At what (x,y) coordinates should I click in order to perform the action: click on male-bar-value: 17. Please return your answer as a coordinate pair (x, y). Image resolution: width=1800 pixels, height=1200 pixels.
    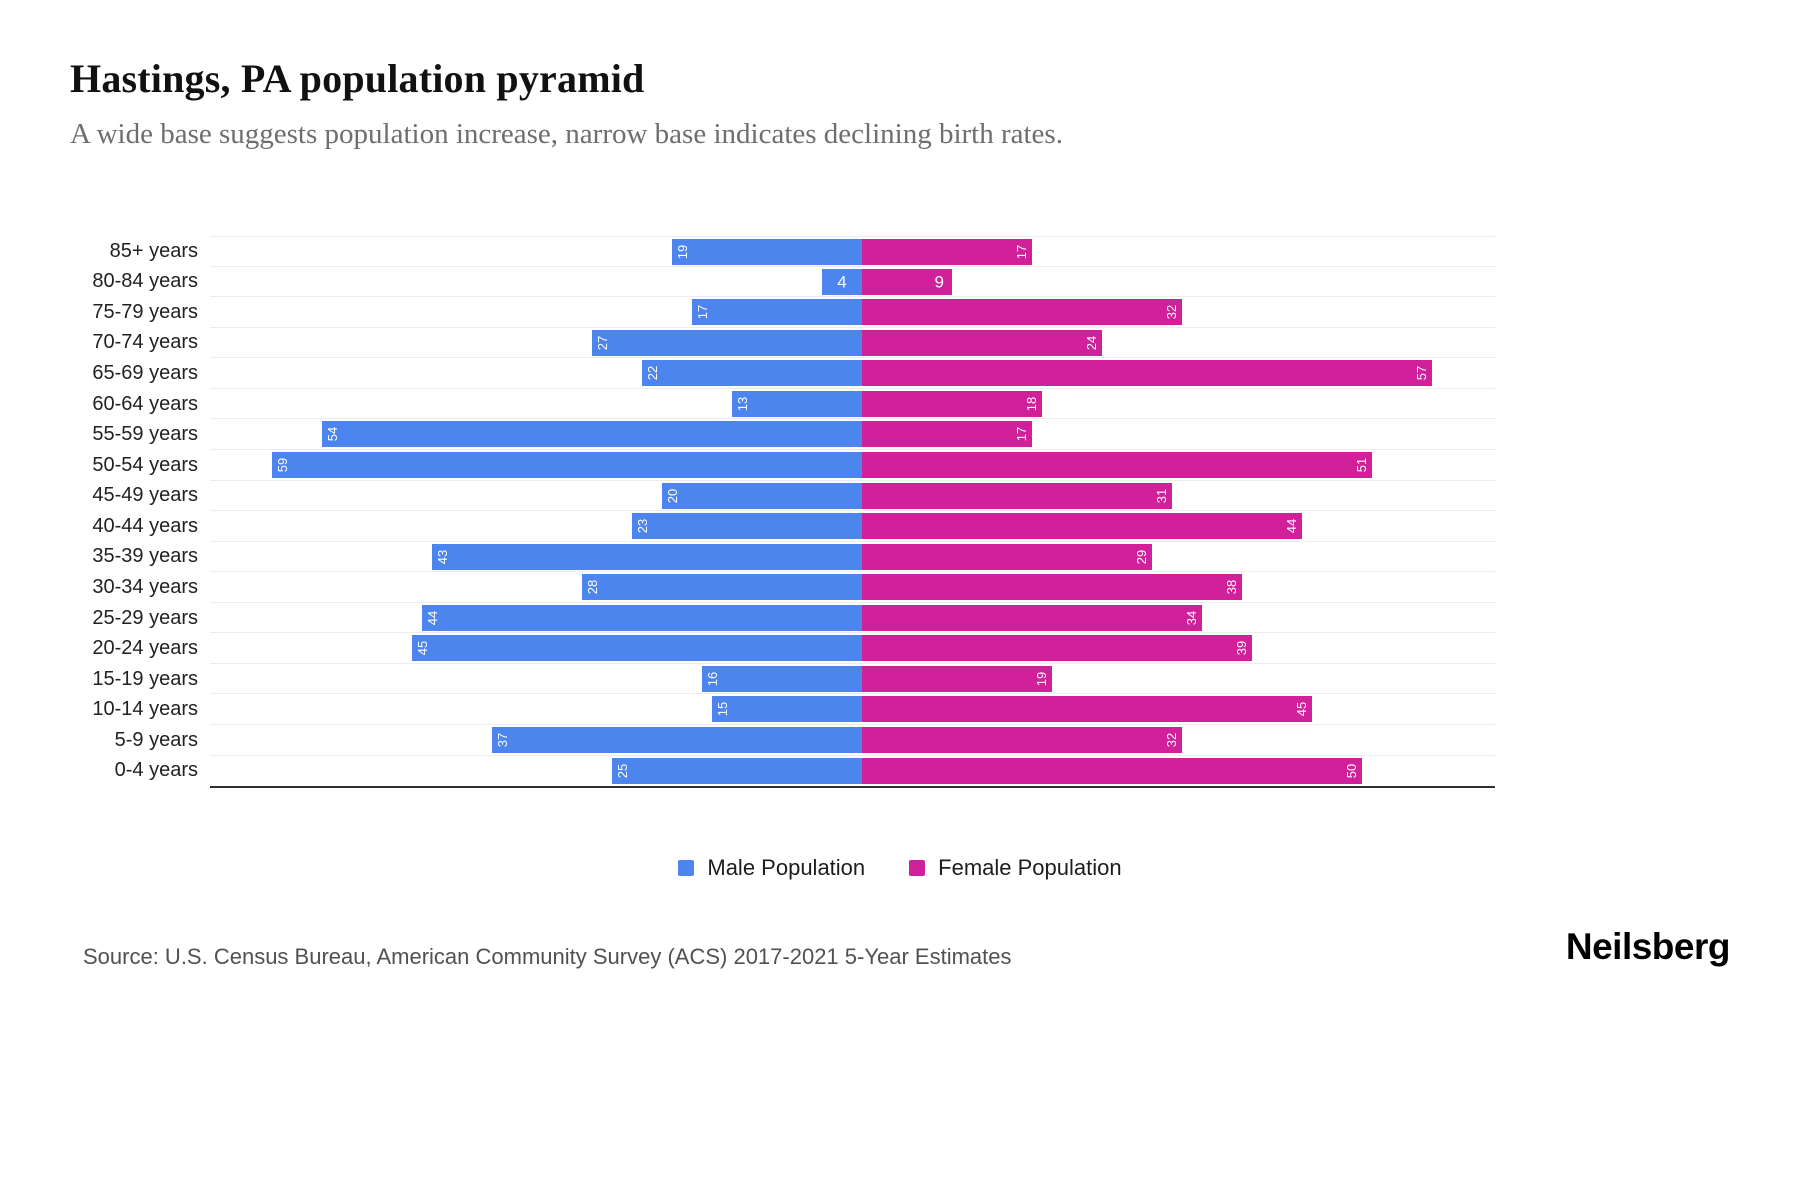
    Looking at the image, I should click on (702, 312).